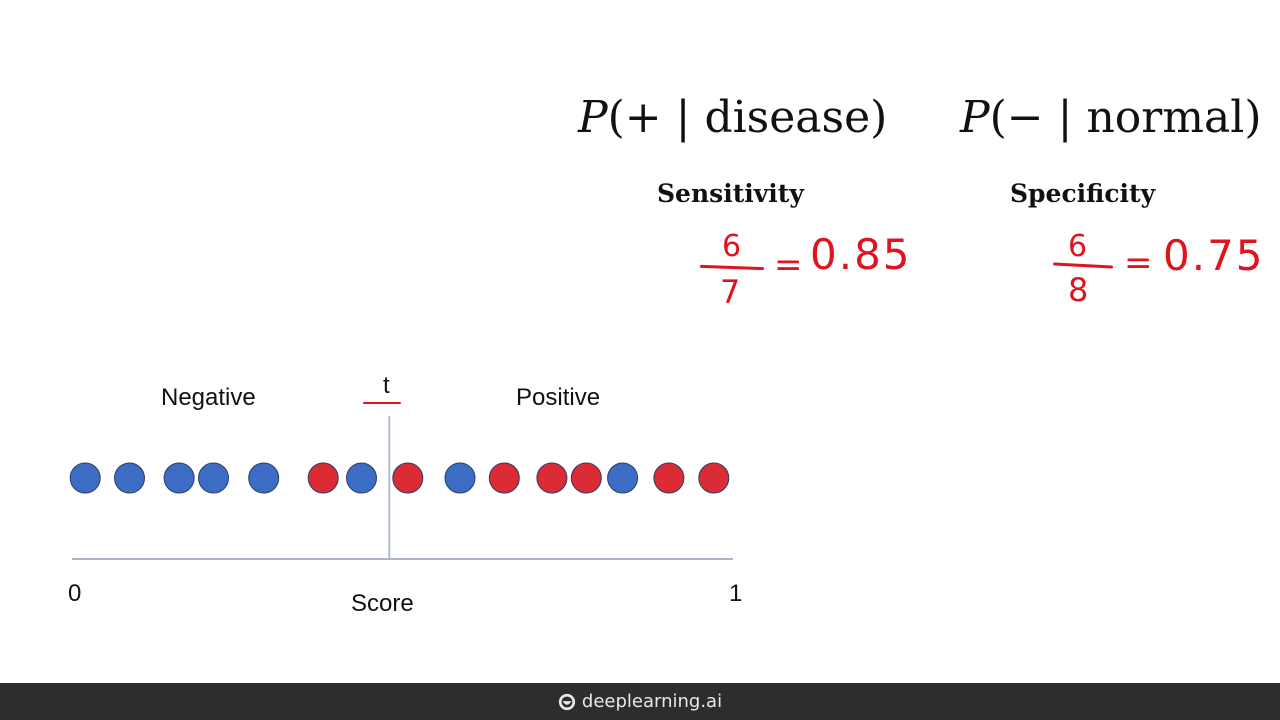 The image size is (1280, 720). Describe the element at coordinates (730, 193) in the screenshot. I see `sensitivity-term: Sensitivity` at that location.